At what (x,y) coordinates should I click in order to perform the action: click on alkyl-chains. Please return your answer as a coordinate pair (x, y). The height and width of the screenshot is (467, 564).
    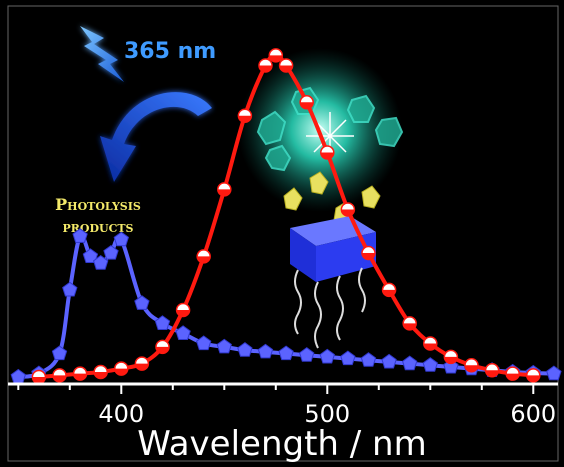
    Looking at the image, I should click on (330, 308).